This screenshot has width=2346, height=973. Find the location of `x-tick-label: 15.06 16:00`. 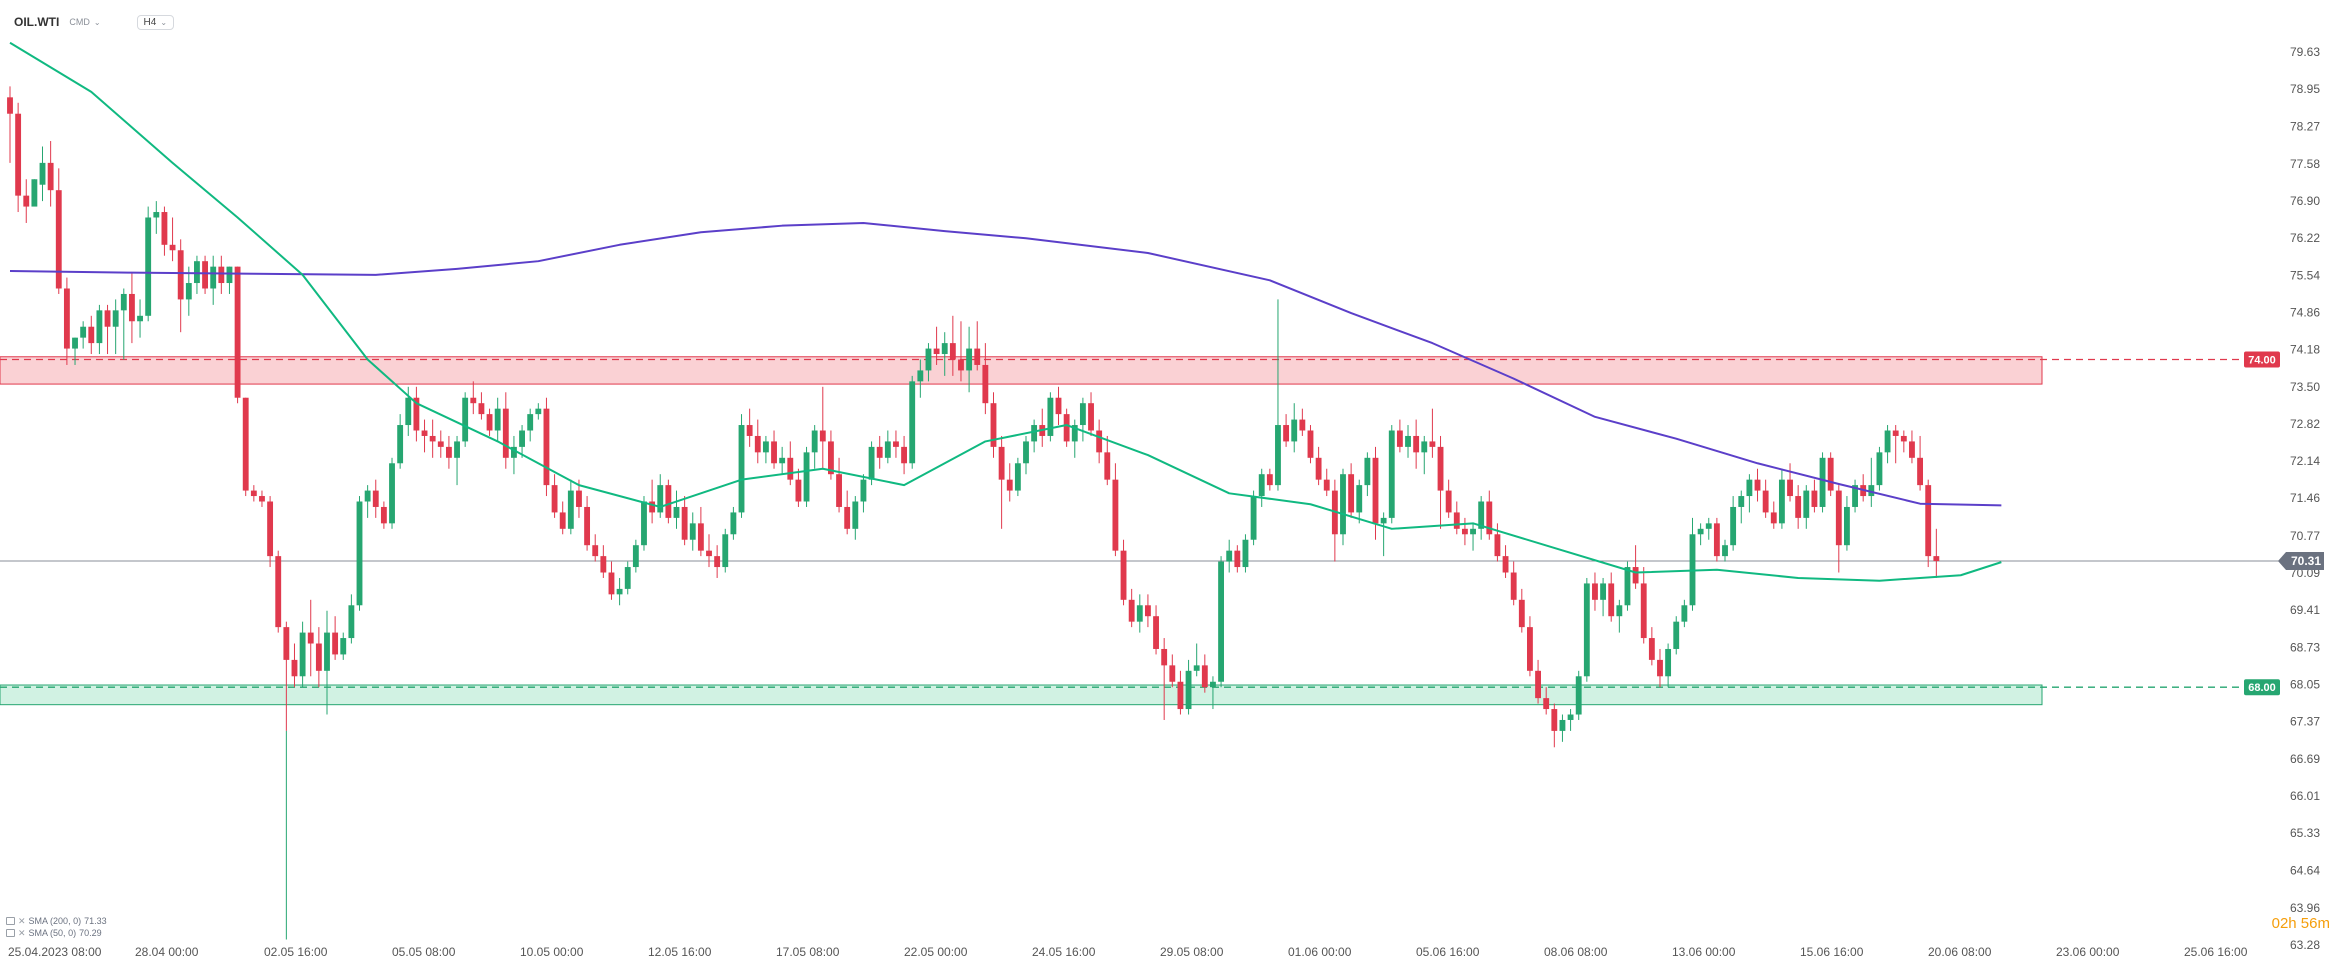

x-tick-label: 15.06 16:00 is located at coordinates (1832, 952).